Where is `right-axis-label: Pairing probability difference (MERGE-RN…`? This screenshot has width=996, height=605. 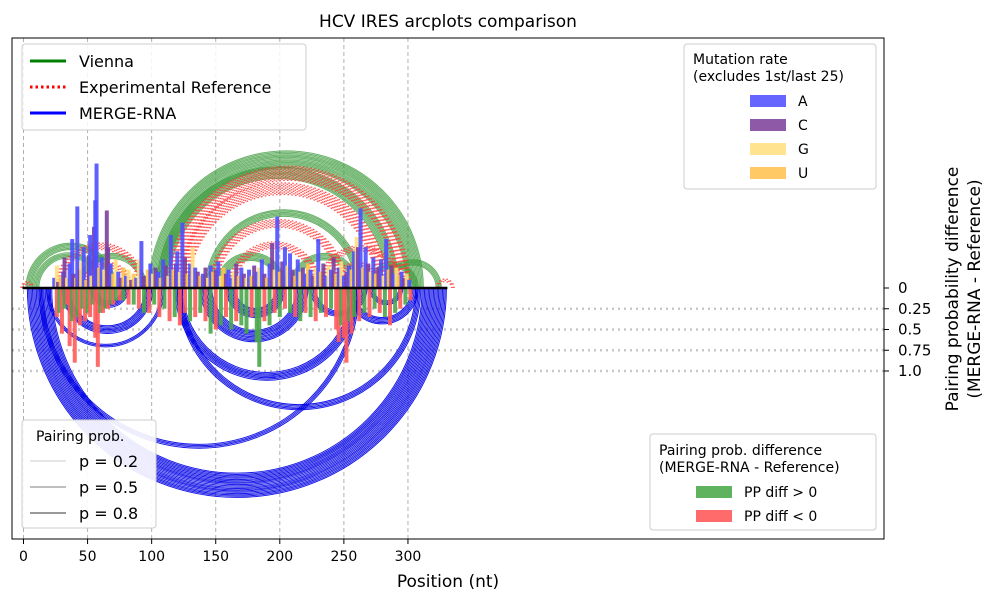
right-axis-label: Pairing probability difference (MERGE-RN… is located at coordinates (964, 289).